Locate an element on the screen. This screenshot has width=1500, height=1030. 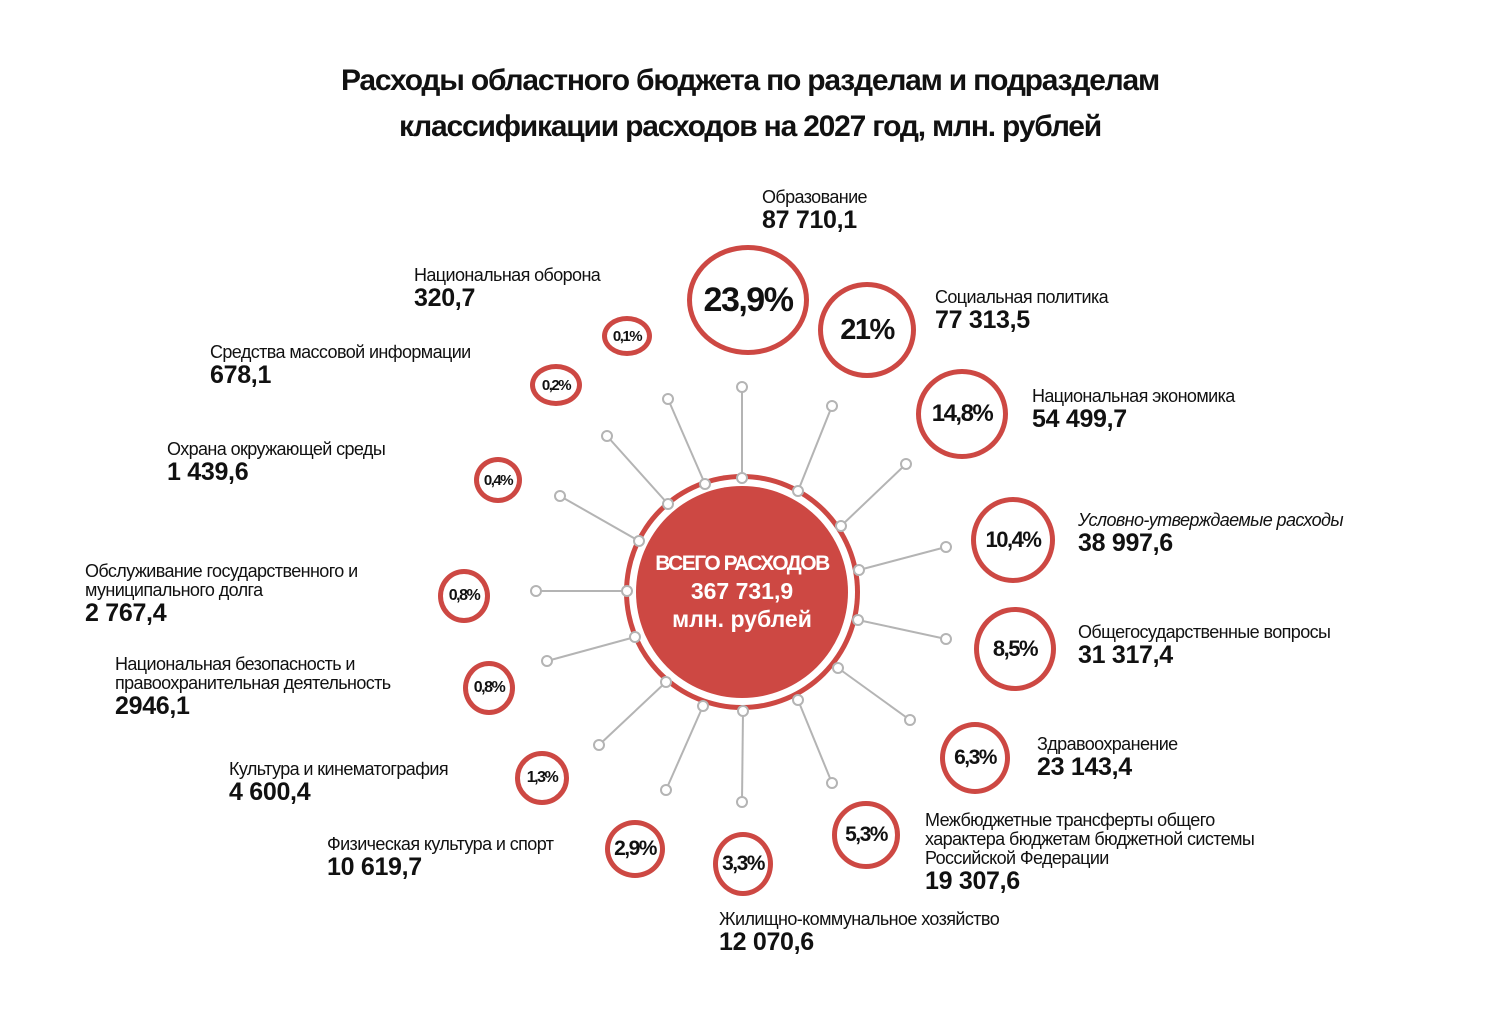
label-social-policy: Социальная политика 77 313,5 is located at coordinates (1022, 310).